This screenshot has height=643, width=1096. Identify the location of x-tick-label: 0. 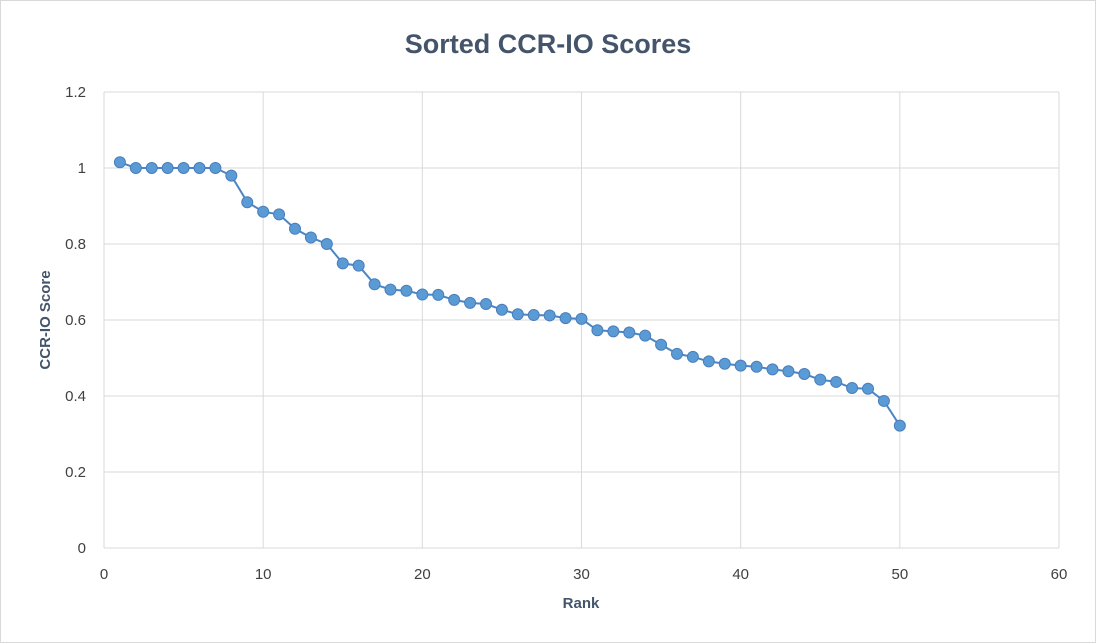
(104, 574).